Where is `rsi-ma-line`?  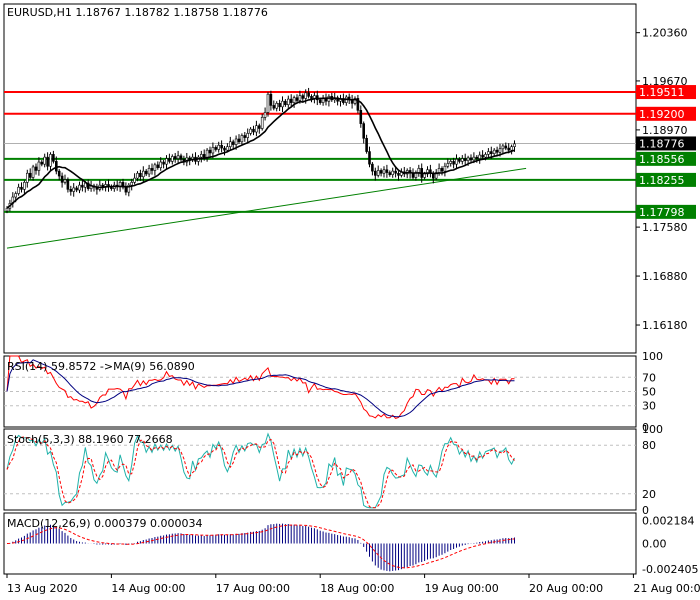 rsi-ma-line is located at coordinates (260, 388).